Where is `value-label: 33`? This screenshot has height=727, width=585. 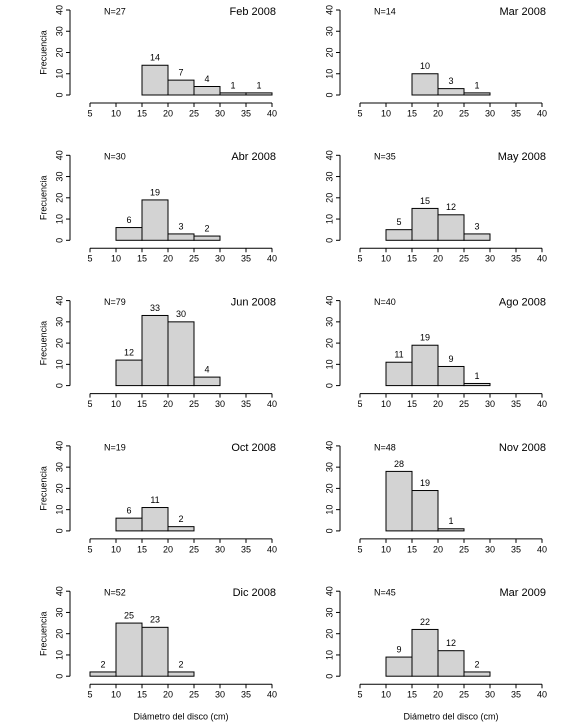 value-label: 33 is located at coordinates (155, 308).